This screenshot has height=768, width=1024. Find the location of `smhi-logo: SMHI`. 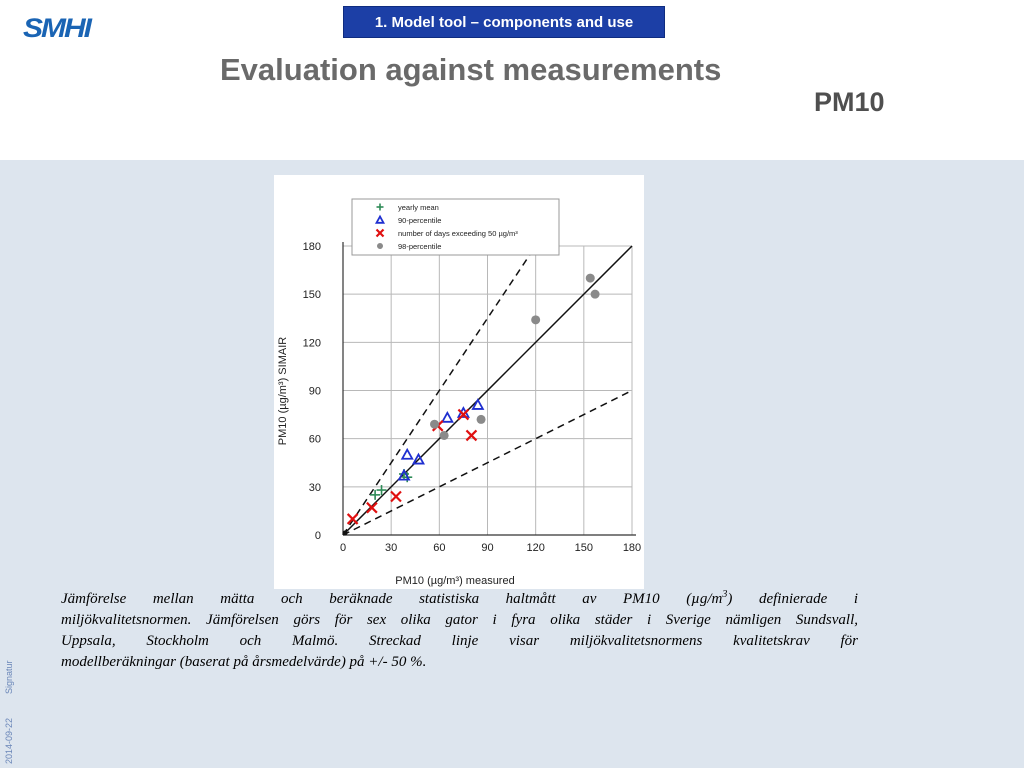

smhi-logo: SMHI is located at coordinates (57, 28).